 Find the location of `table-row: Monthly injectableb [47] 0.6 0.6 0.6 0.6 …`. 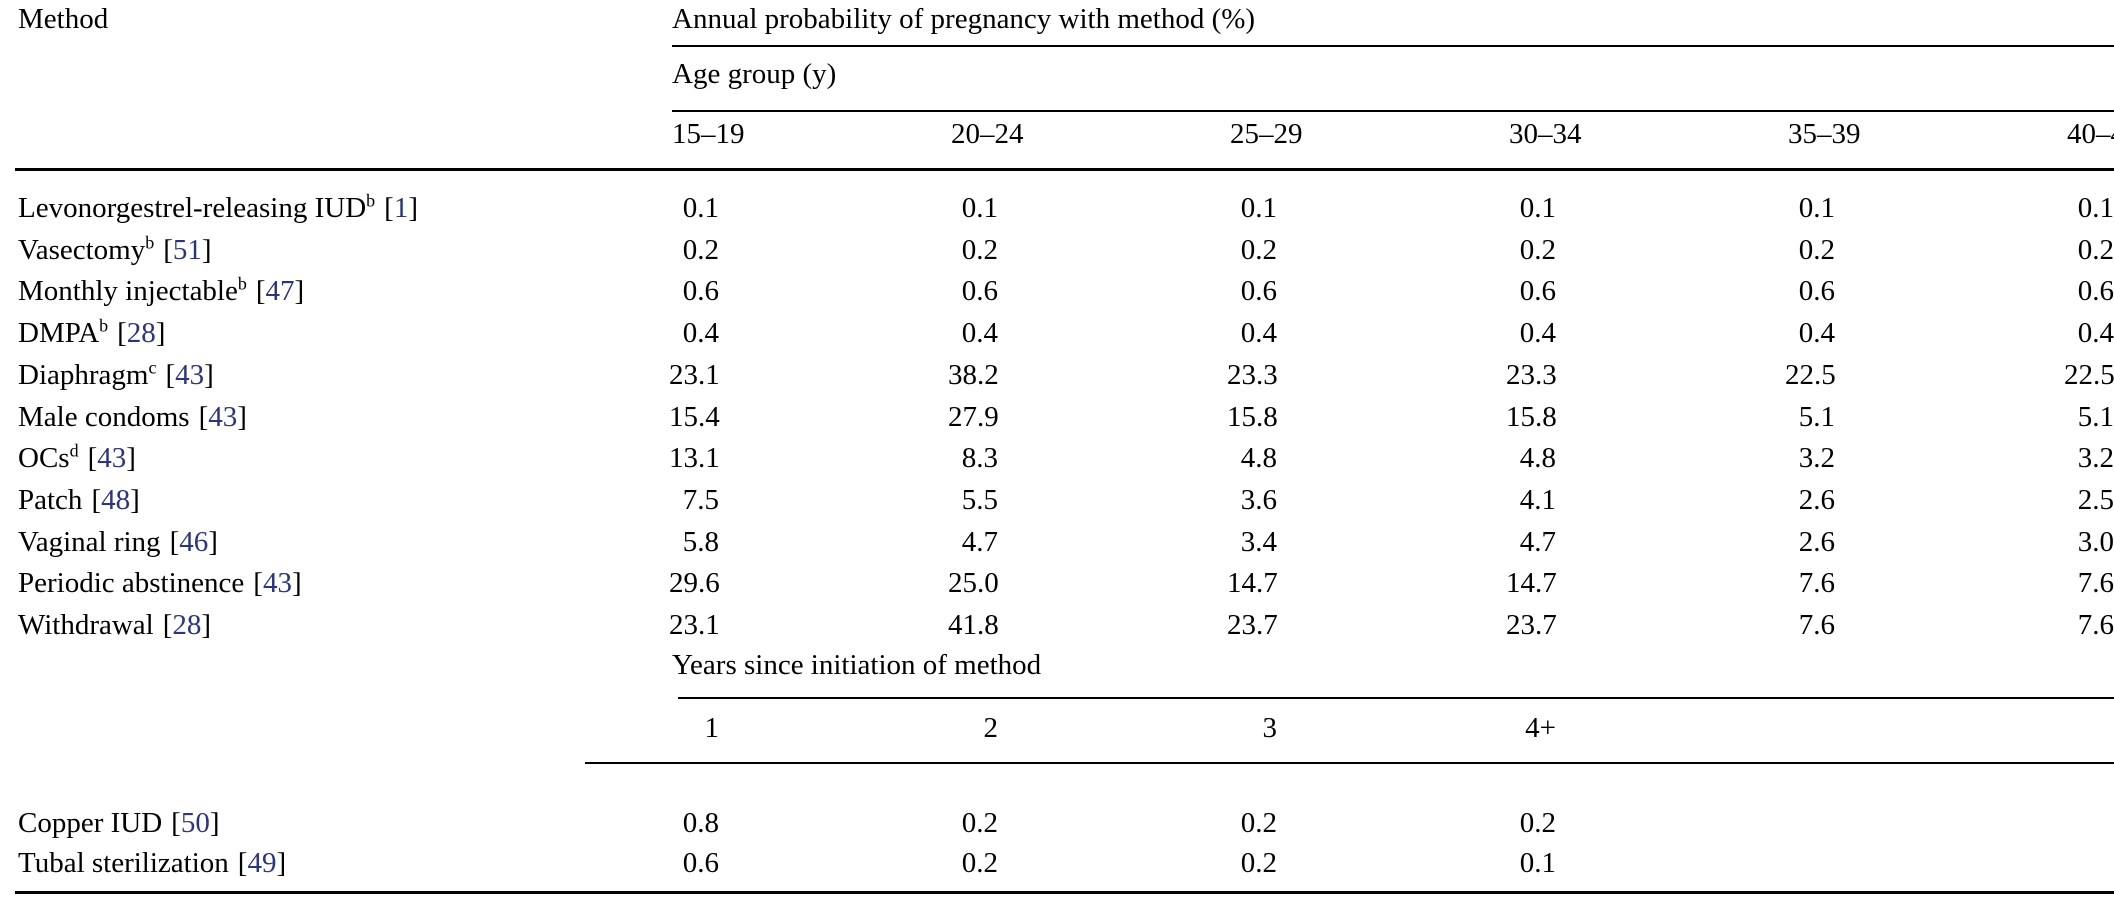

table-row: Monthly injectableb [47] 0.6 0.6 0.6 0.6 … is located at coordinates (1057, 290).